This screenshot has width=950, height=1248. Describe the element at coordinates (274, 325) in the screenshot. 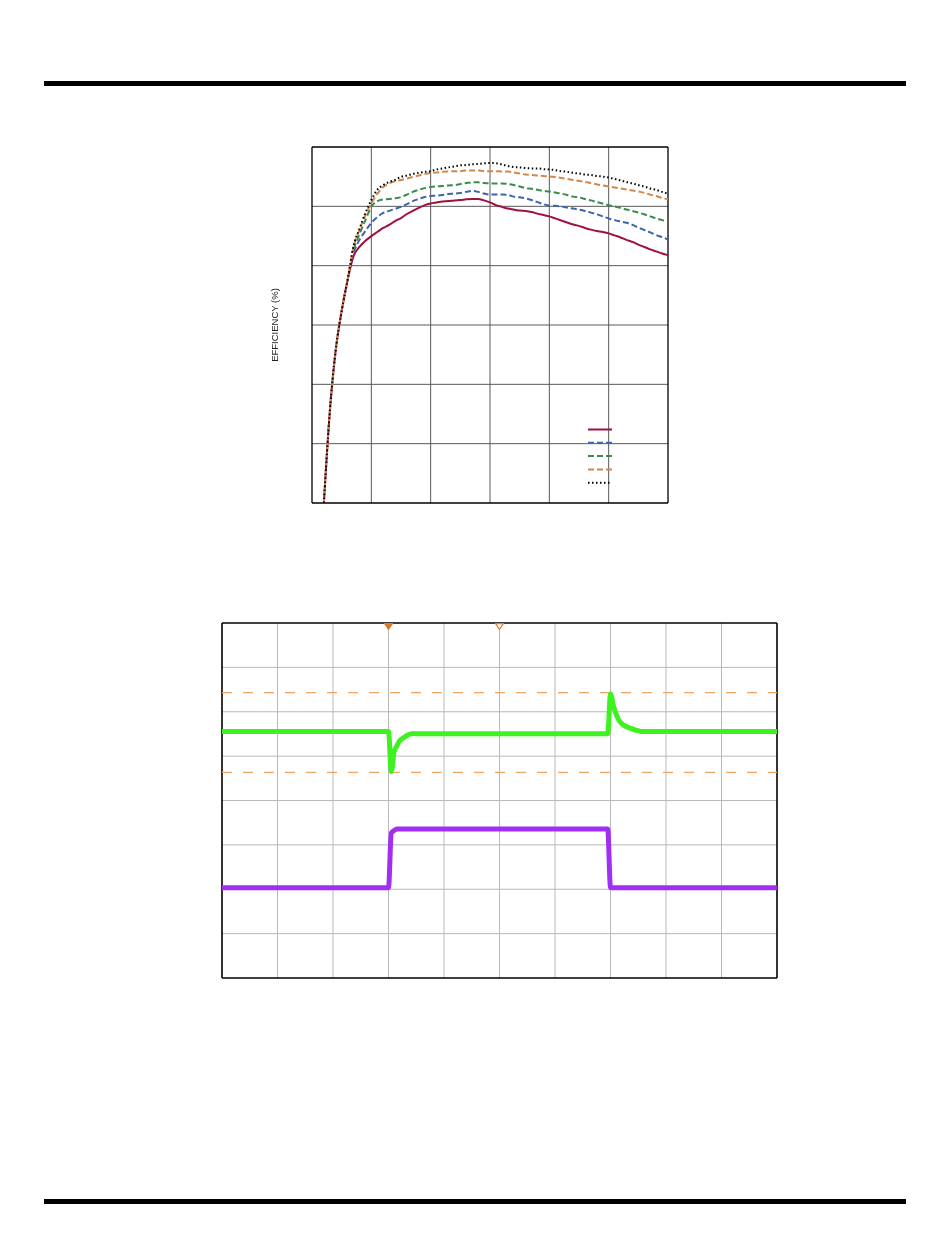

I see `y-axis-title: EFFICIENCY (%)` at that location.